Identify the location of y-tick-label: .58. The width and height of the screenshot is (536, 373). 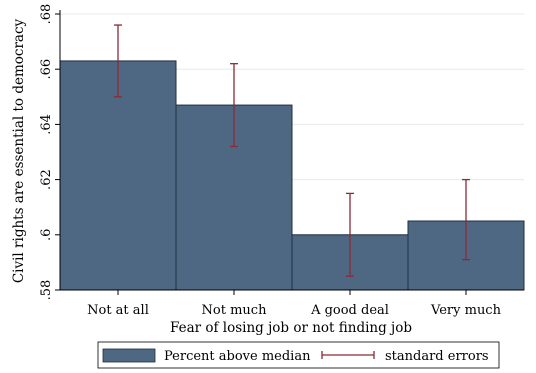
(46, 290).